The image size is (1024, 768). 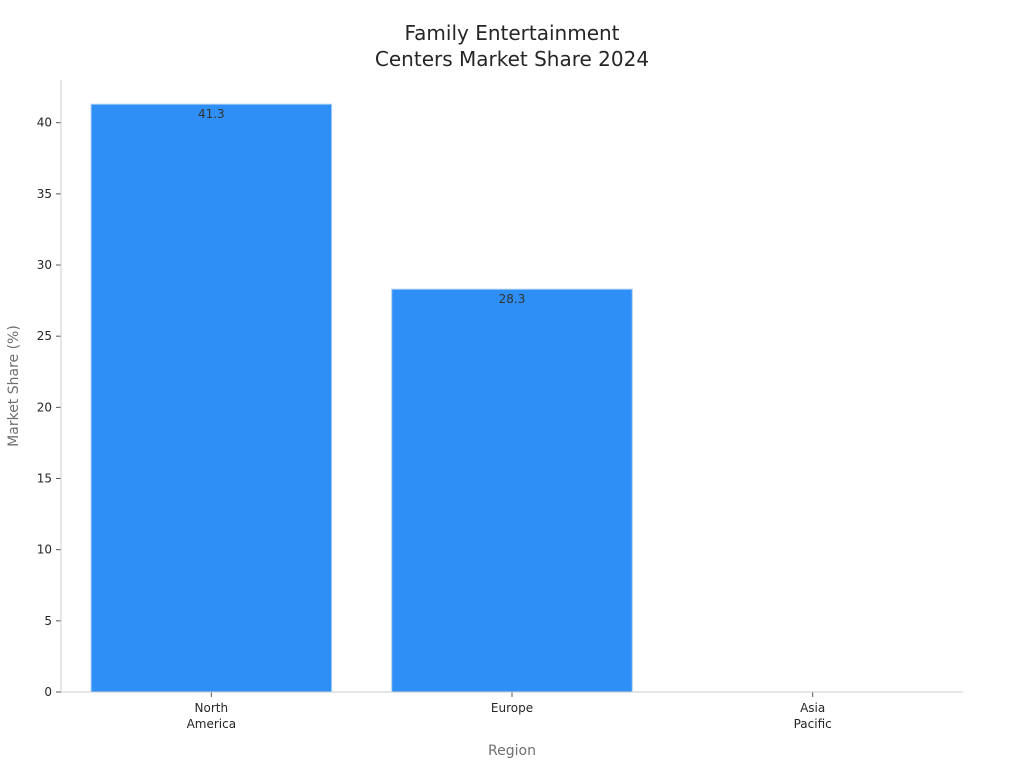 I want to click on x-tick-label: America, so click(x=212, y=724).